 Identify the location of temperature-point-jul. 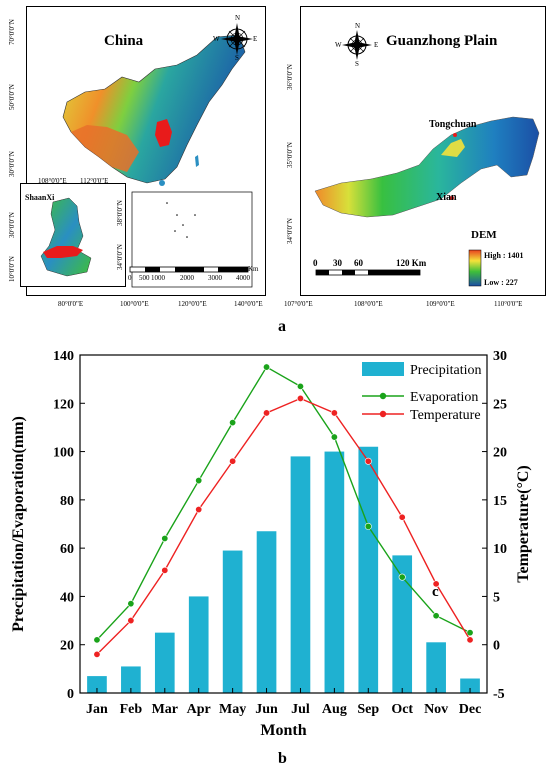
(300, 398).